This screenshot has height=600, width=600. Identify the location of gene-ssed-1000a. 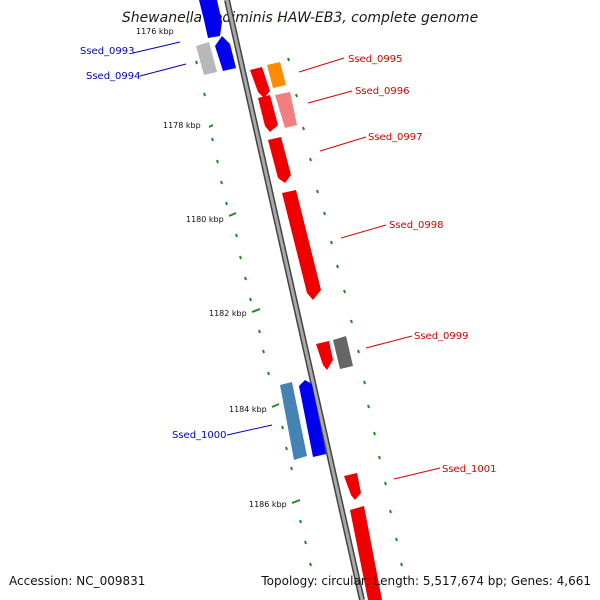
(293, 421).